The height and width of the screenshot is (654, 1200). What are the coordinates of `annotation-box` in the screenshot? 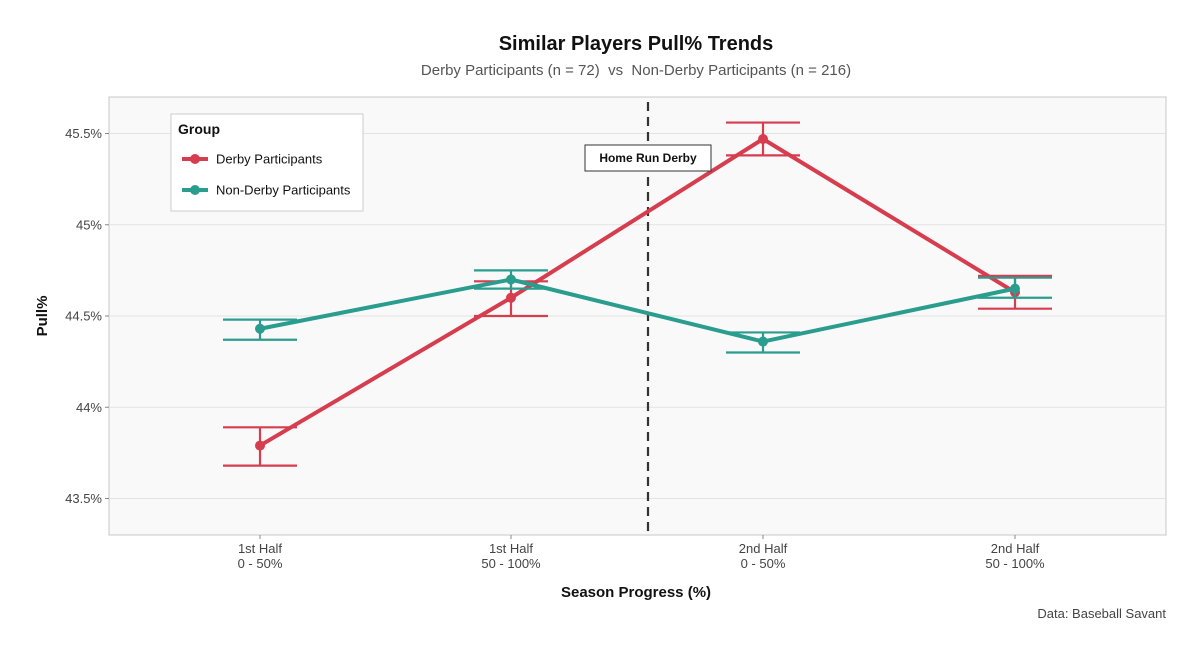 It's located at (648, 158).